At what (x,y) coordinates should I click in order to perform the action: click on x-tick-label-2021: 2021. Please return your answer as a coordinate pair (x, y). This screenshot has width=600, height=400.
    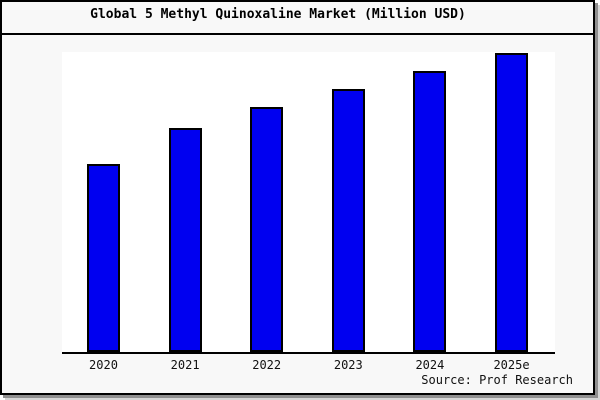
    Looking at the image, I should click on (185, 365).